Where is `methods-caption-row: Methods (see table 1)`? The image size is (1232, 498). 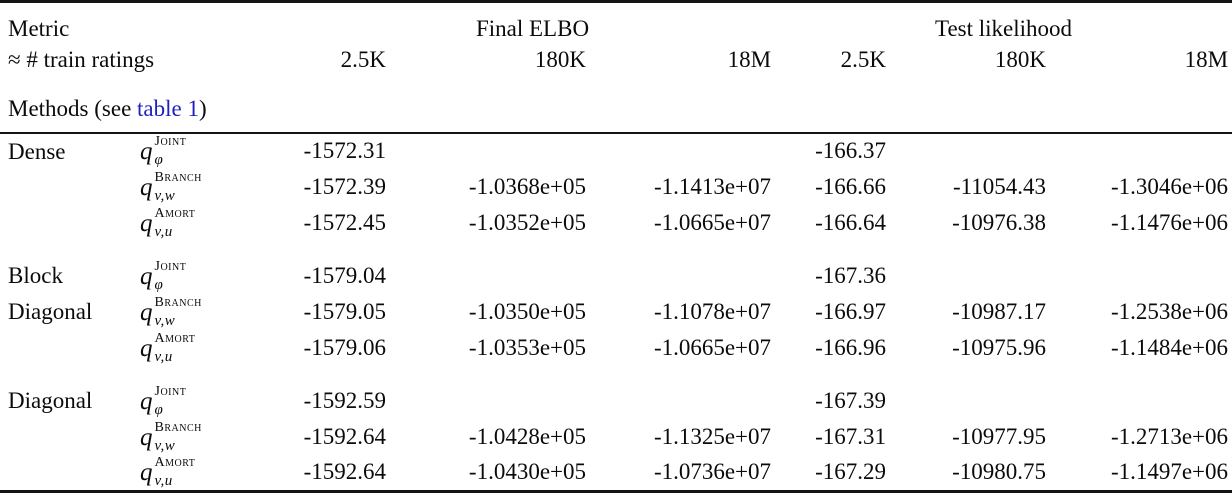
methods-caption-row: Methods (see table 1) is located at coordinates (616, 104).